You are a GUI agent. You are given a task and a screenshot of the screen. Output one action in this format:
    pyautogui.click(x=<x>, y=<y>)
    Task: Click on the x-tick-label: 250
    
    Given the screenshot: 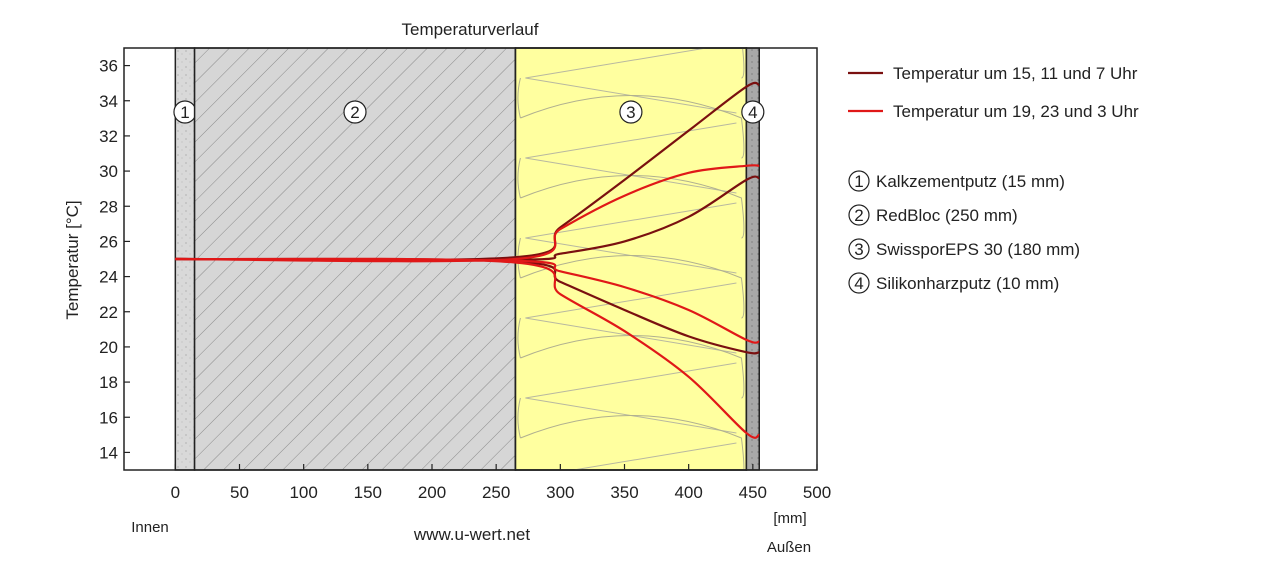 What is the action you would take?
    pyautogui.click(x=496, y=492)
    